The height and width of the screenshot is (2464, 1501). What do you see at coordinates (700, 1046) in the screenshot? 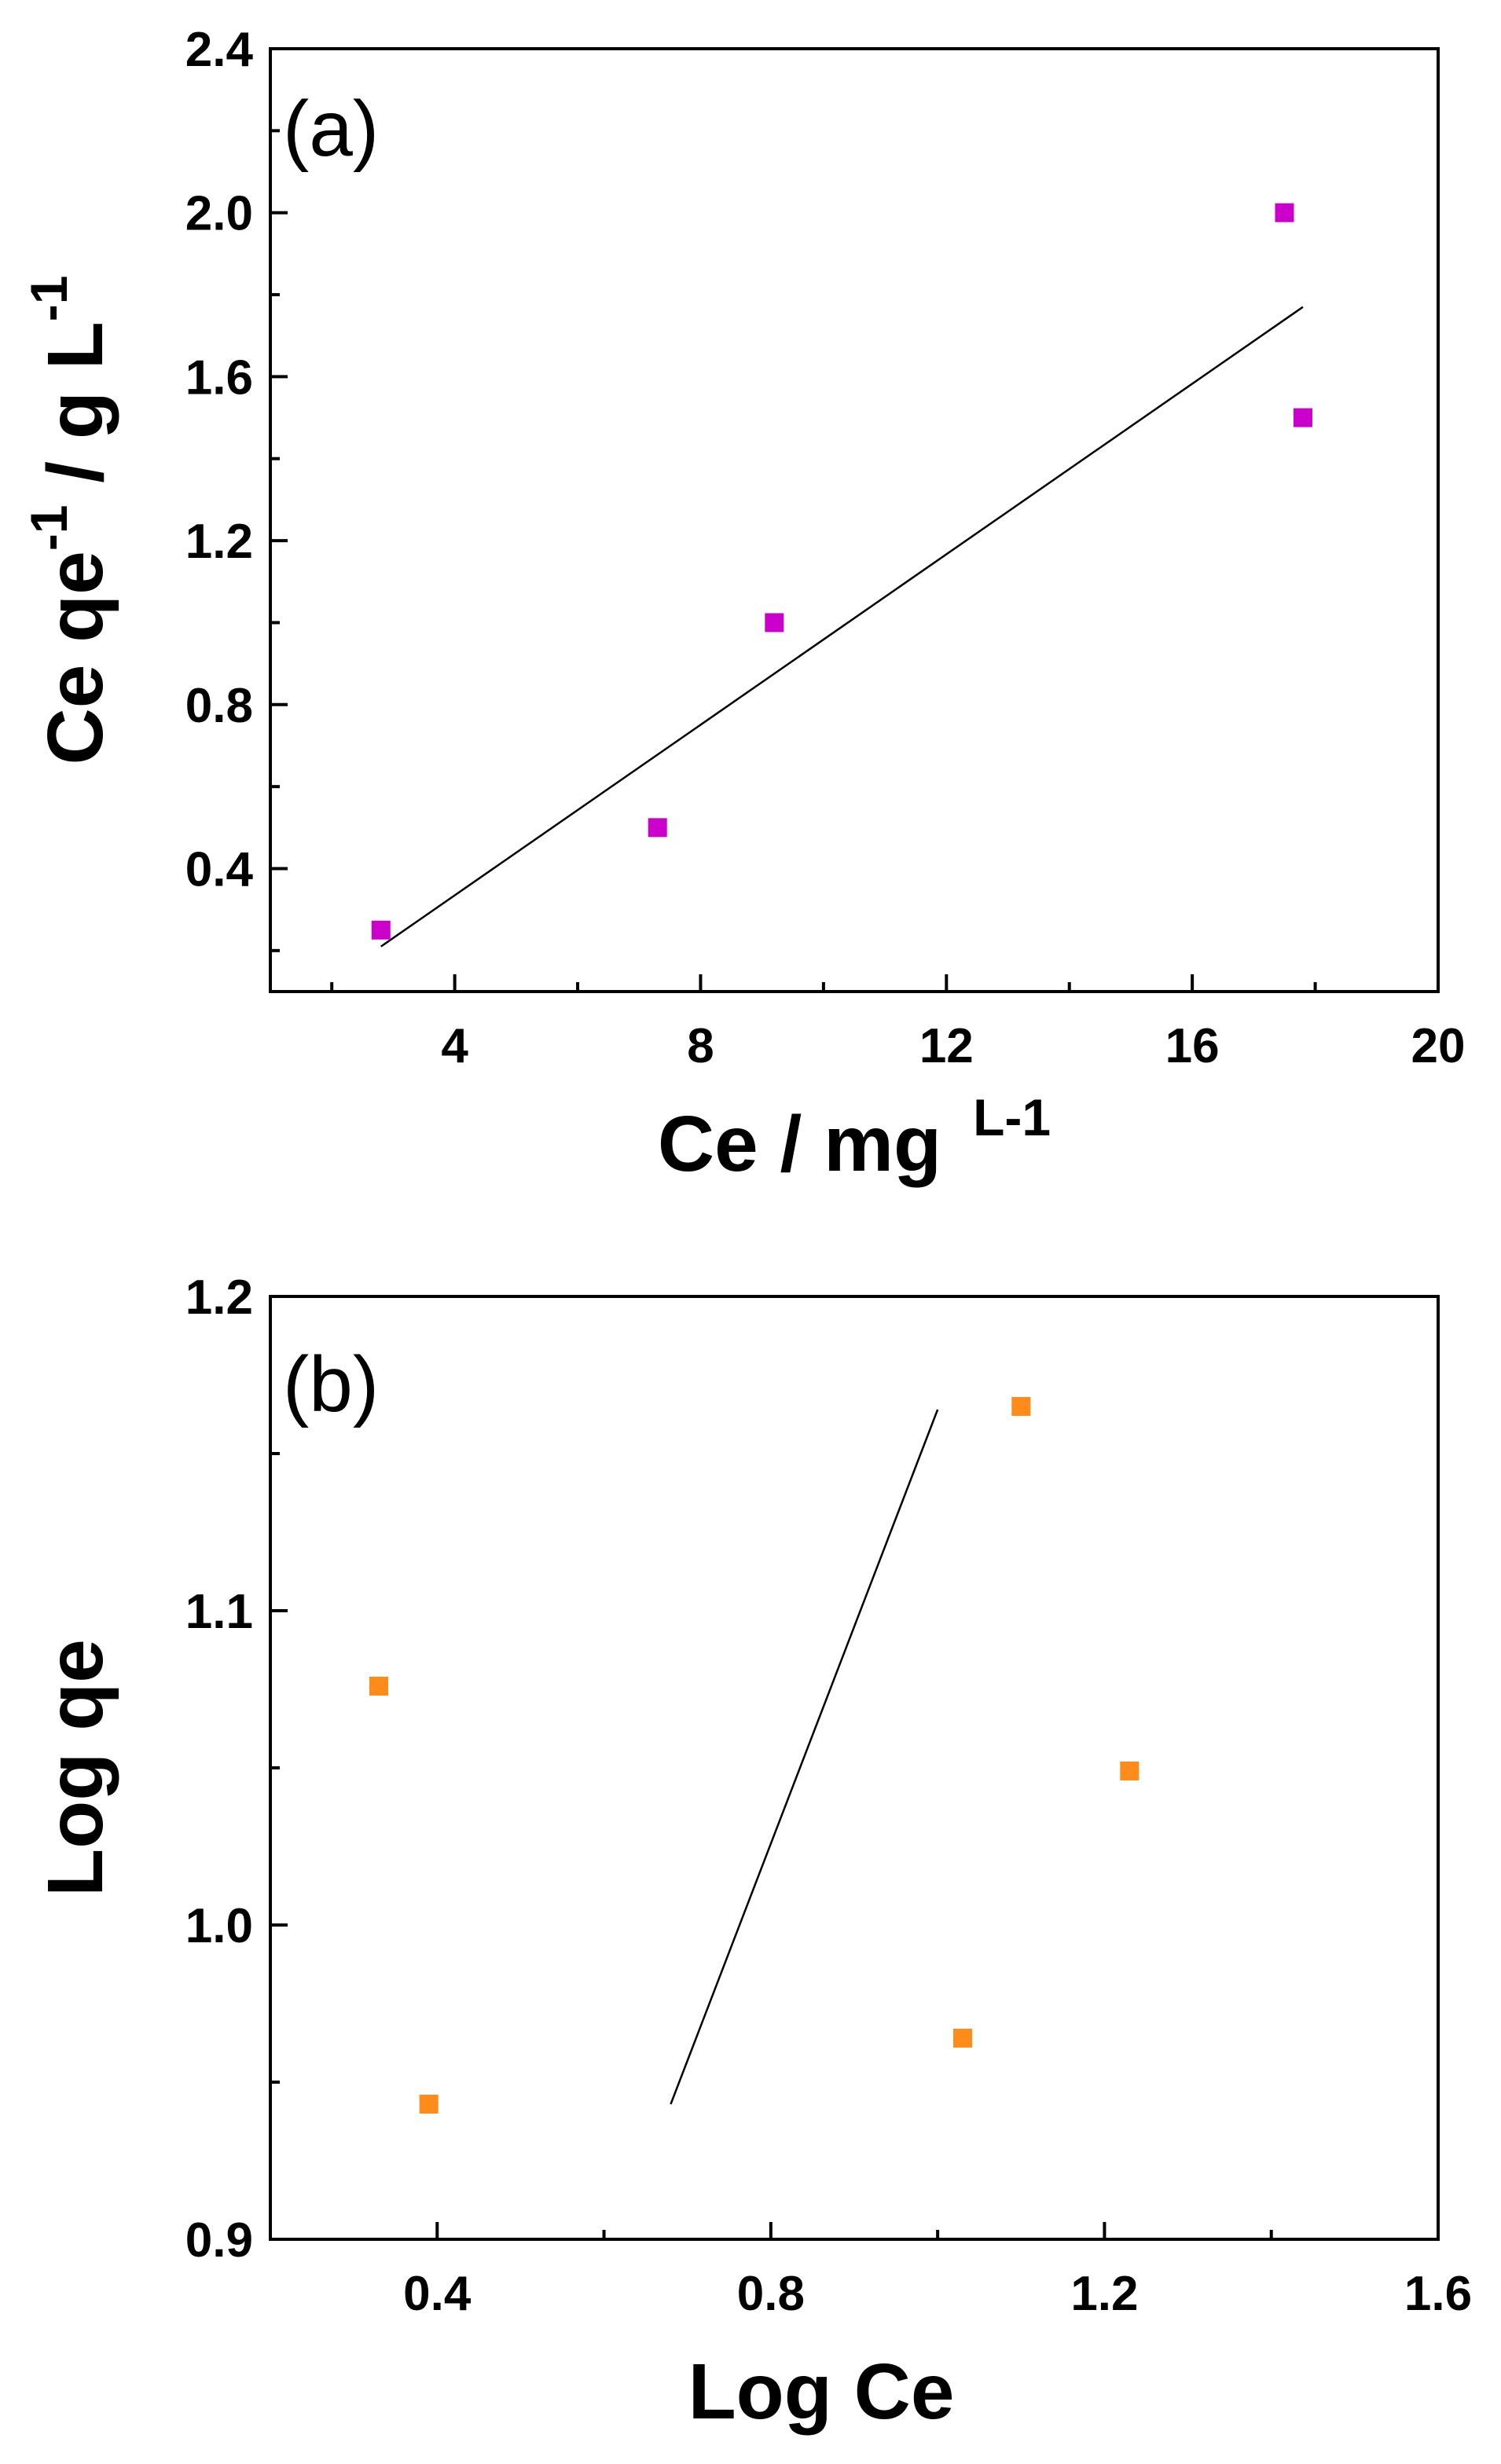
I see `x-tick-label-a: 8` at bounding box center [700, 1046].